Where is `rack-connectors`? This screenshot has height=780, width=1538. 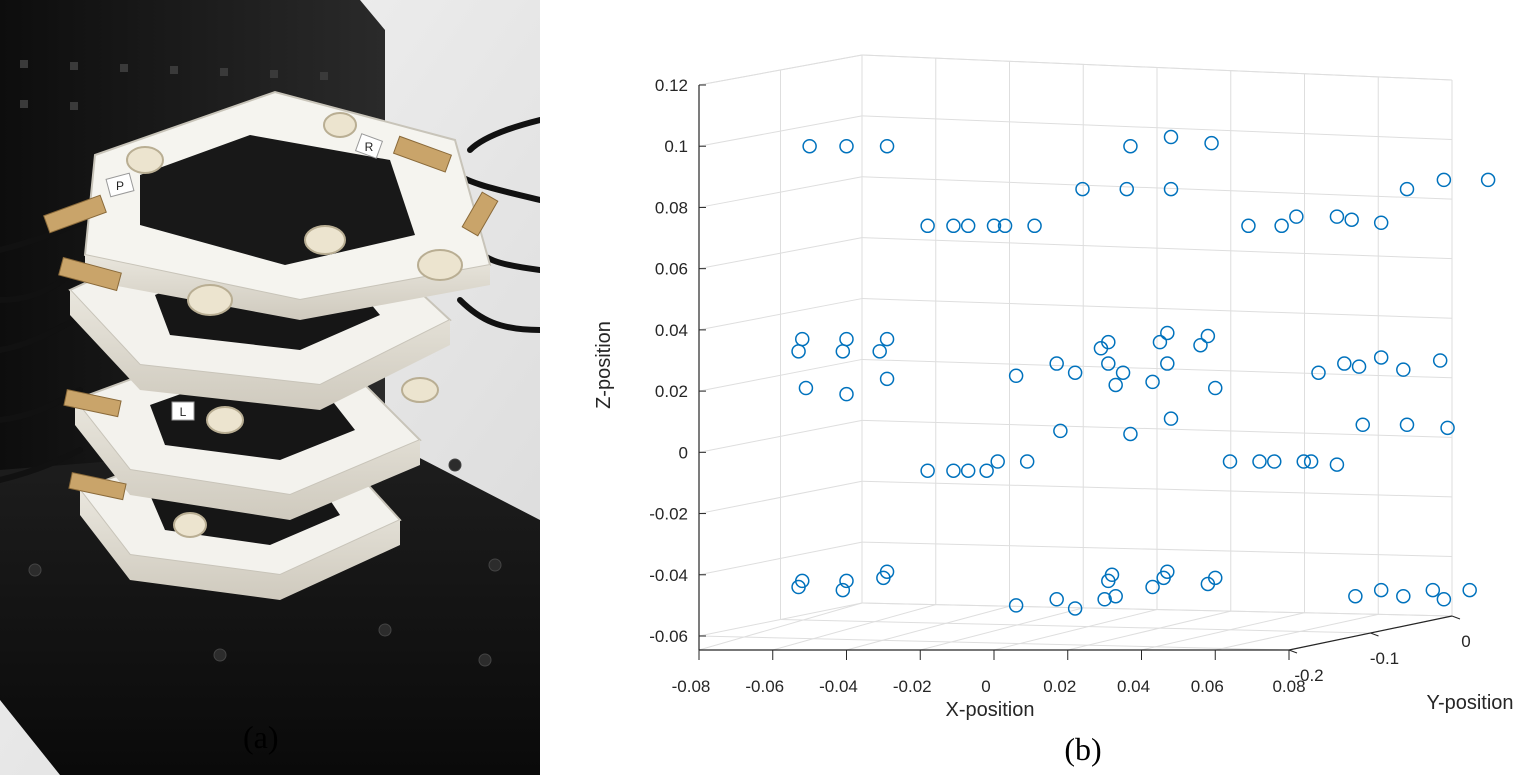
rack-connectors is located at coordinates (174, 85).